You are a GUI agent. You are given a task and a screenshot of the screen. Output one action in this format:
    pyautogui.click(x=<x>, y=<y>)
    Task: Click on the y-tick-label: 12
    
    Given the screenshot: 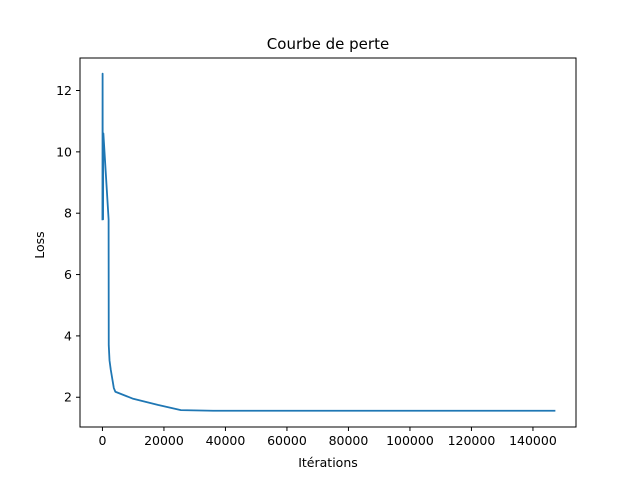 What is the action you would take?
    pyautogui.click(x=64, y=90)
    